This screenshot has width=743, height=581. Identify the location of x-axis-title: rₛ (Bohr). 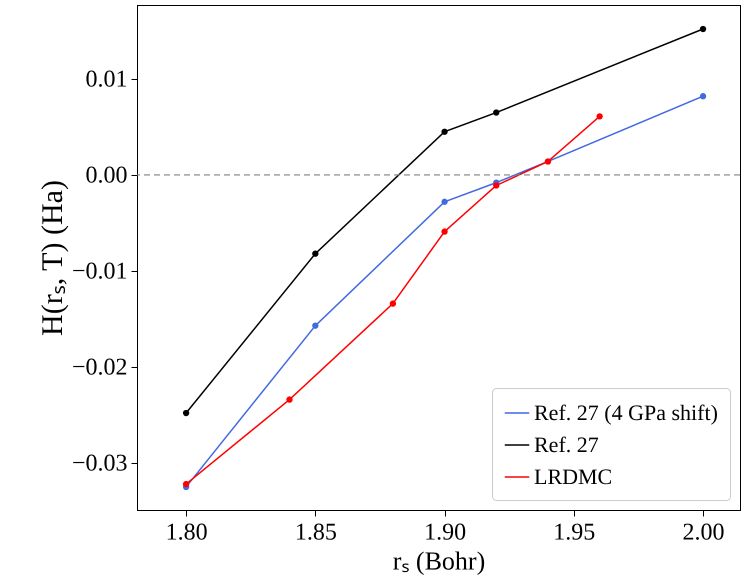
(439, 561).